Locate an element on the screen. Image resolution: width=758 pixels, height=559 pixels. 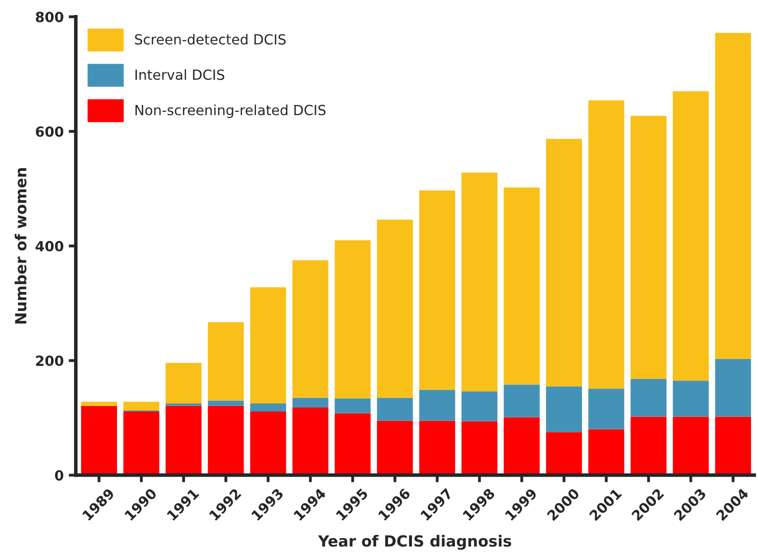
y-tick-label: 400 is located at coordinates (50, 246).